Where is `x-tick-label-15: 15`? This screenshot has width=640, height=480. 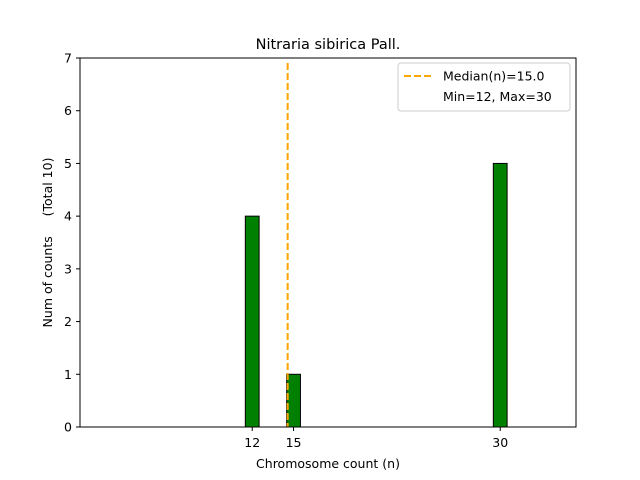
x-tick-label-15: 15 is located at coordinates (294, 442).